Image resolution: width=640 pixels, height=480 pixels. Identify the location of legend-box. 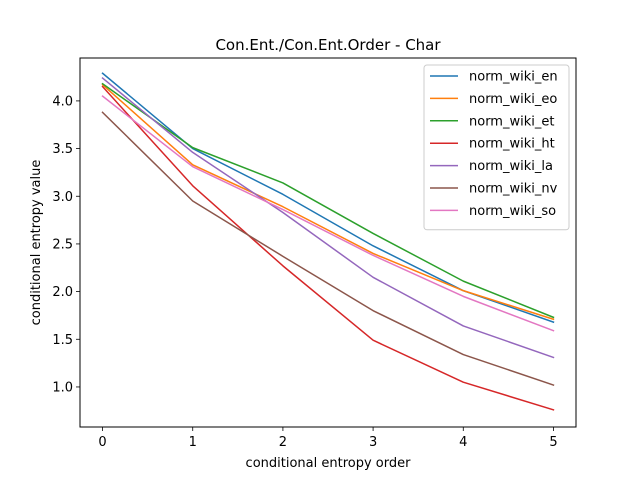
(496, 147).